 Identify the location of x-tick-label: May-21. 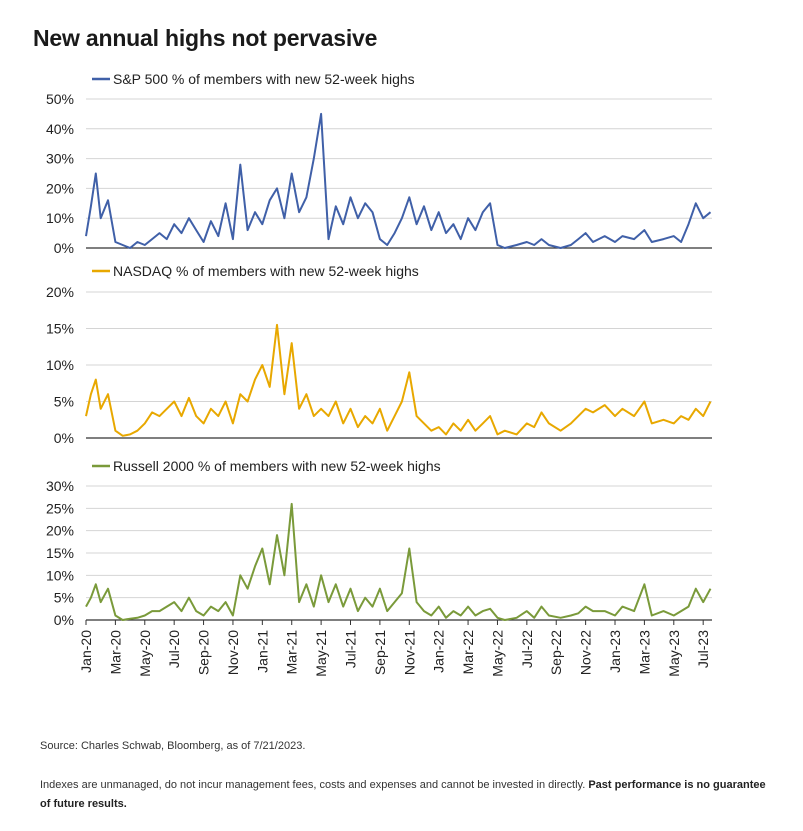
(321, 653).